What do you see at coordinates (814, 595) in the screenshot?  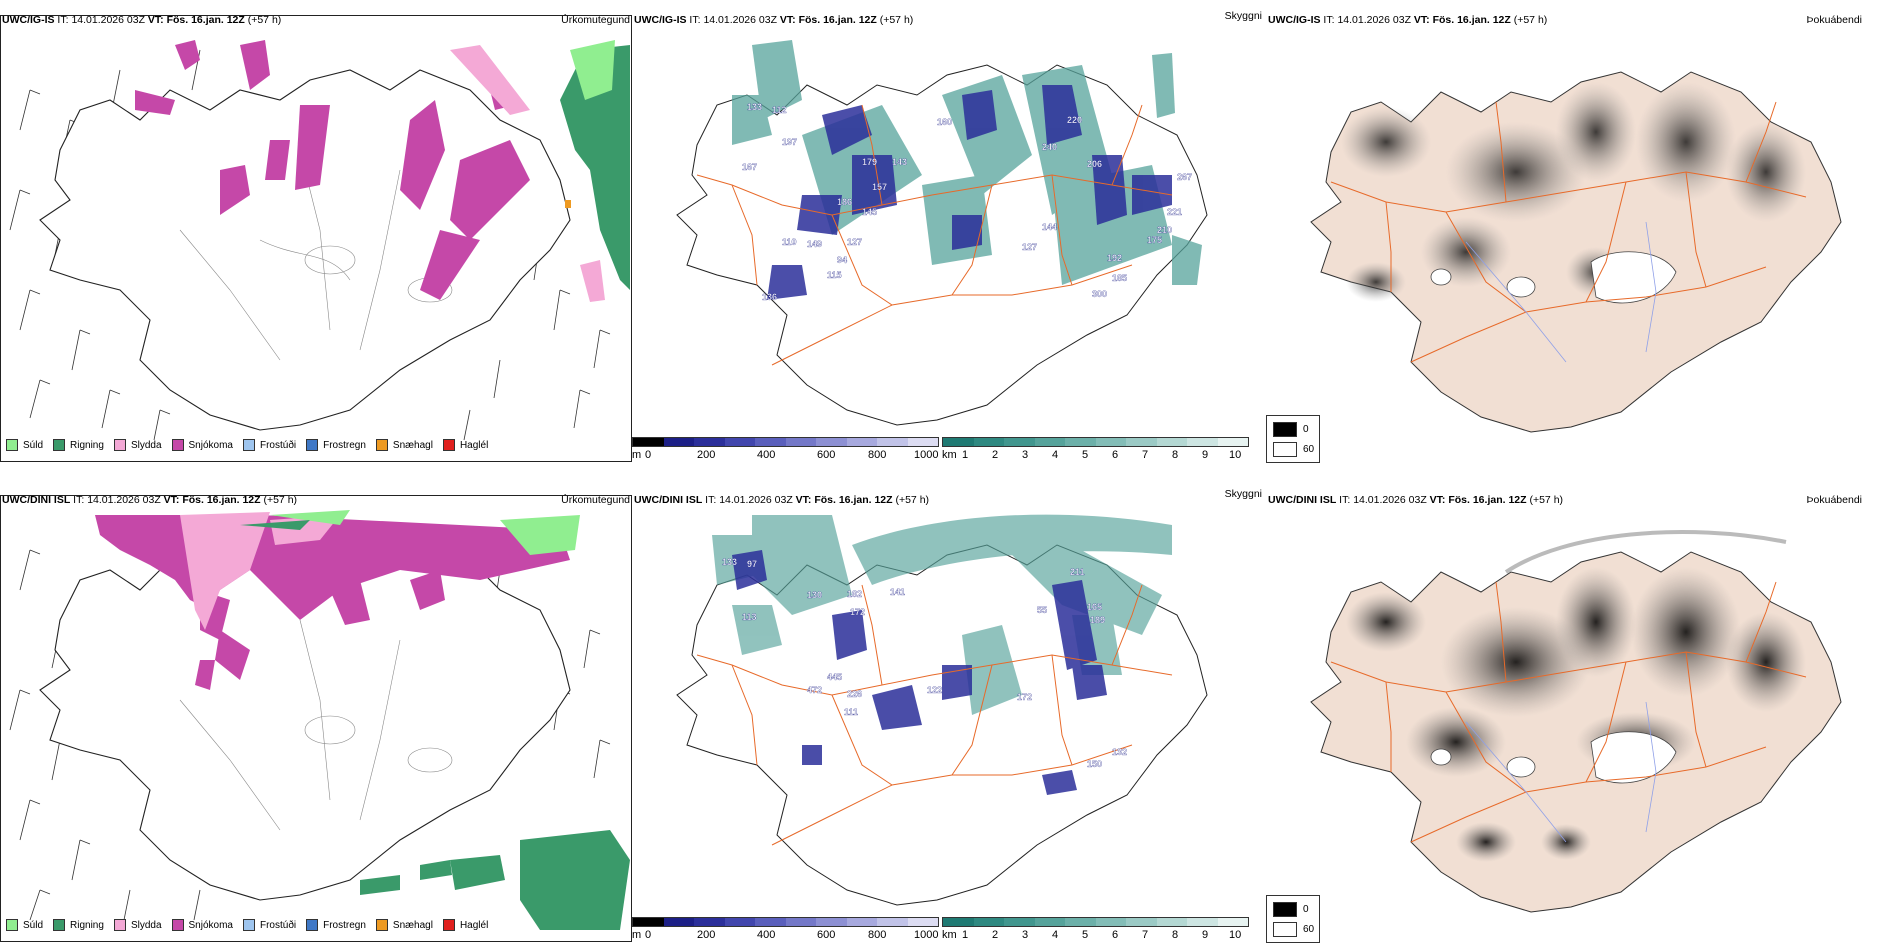 I see `ceiling-label: 130` at bounding box center [814, 595].